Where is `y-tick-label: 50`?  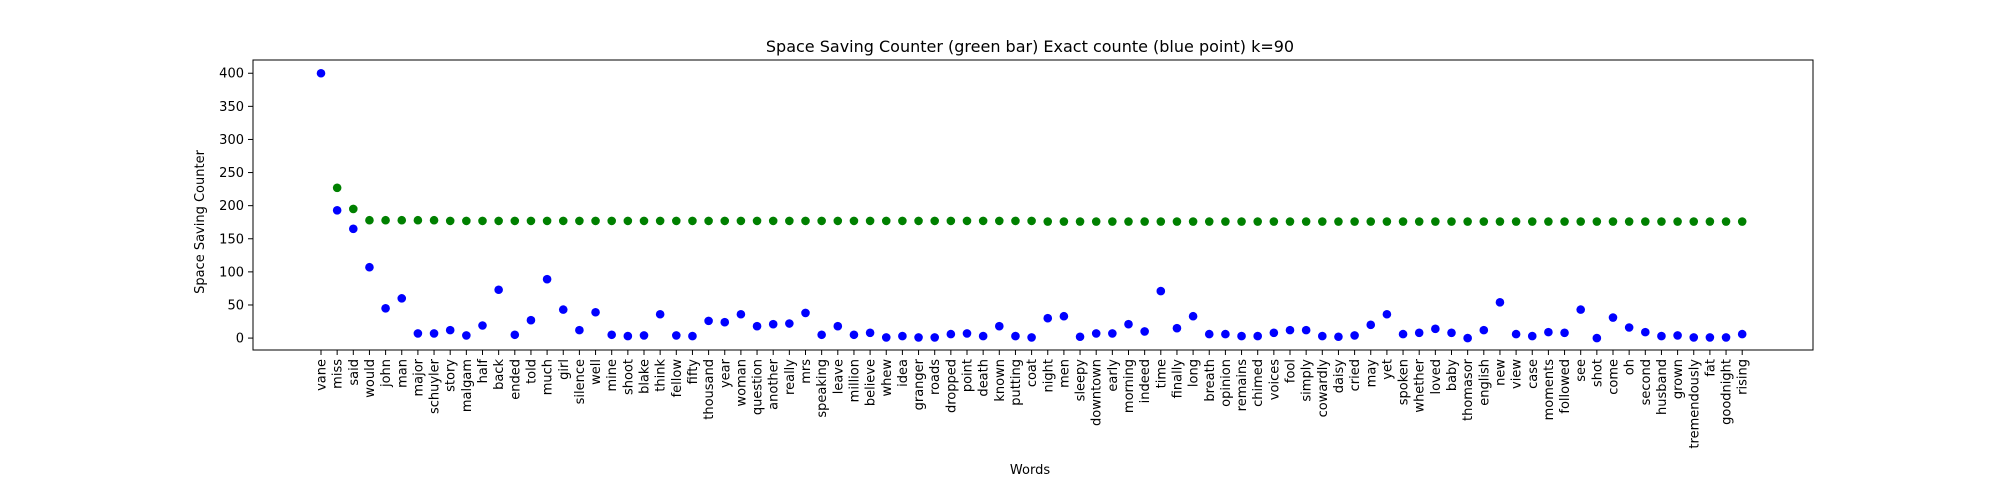 y-tick-label: 50 is located at coordinates (235, 305).